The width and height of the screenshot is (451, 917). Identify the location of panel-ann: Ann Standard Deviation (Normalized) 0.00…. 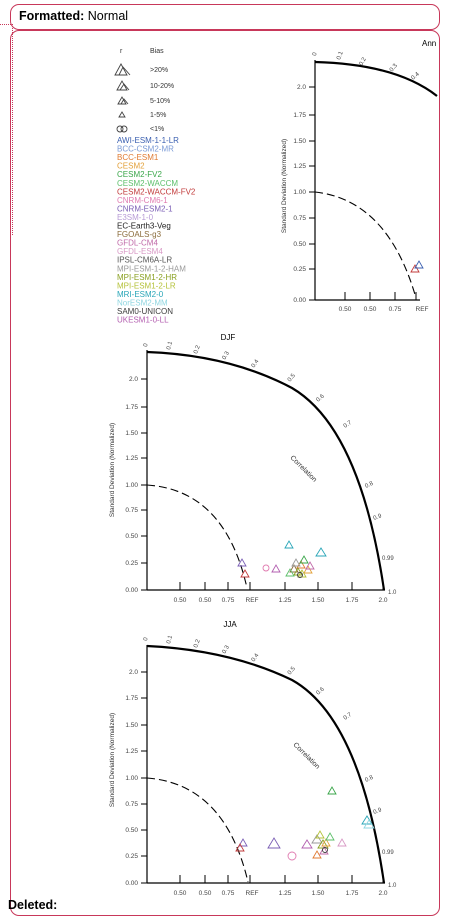
(359, 176).